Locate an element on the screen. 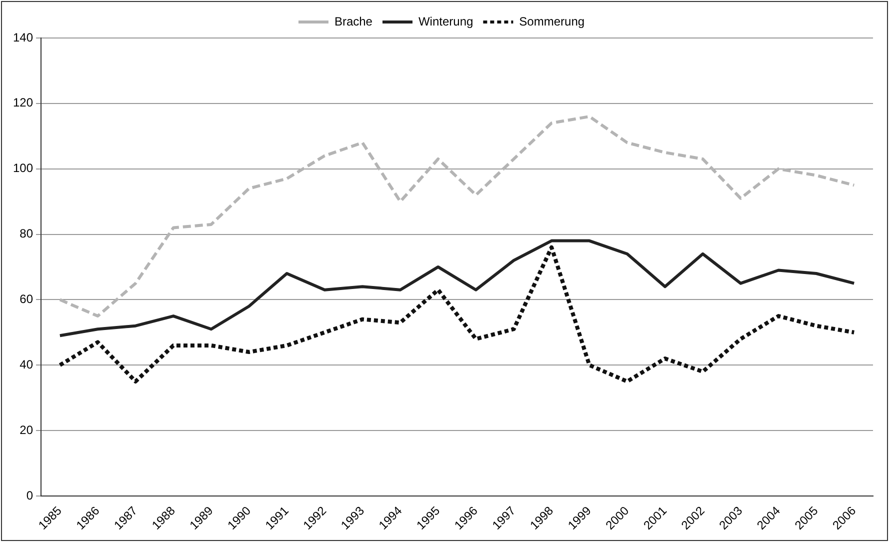  y-tick-label: 120 is located at coordinates (23, 103).